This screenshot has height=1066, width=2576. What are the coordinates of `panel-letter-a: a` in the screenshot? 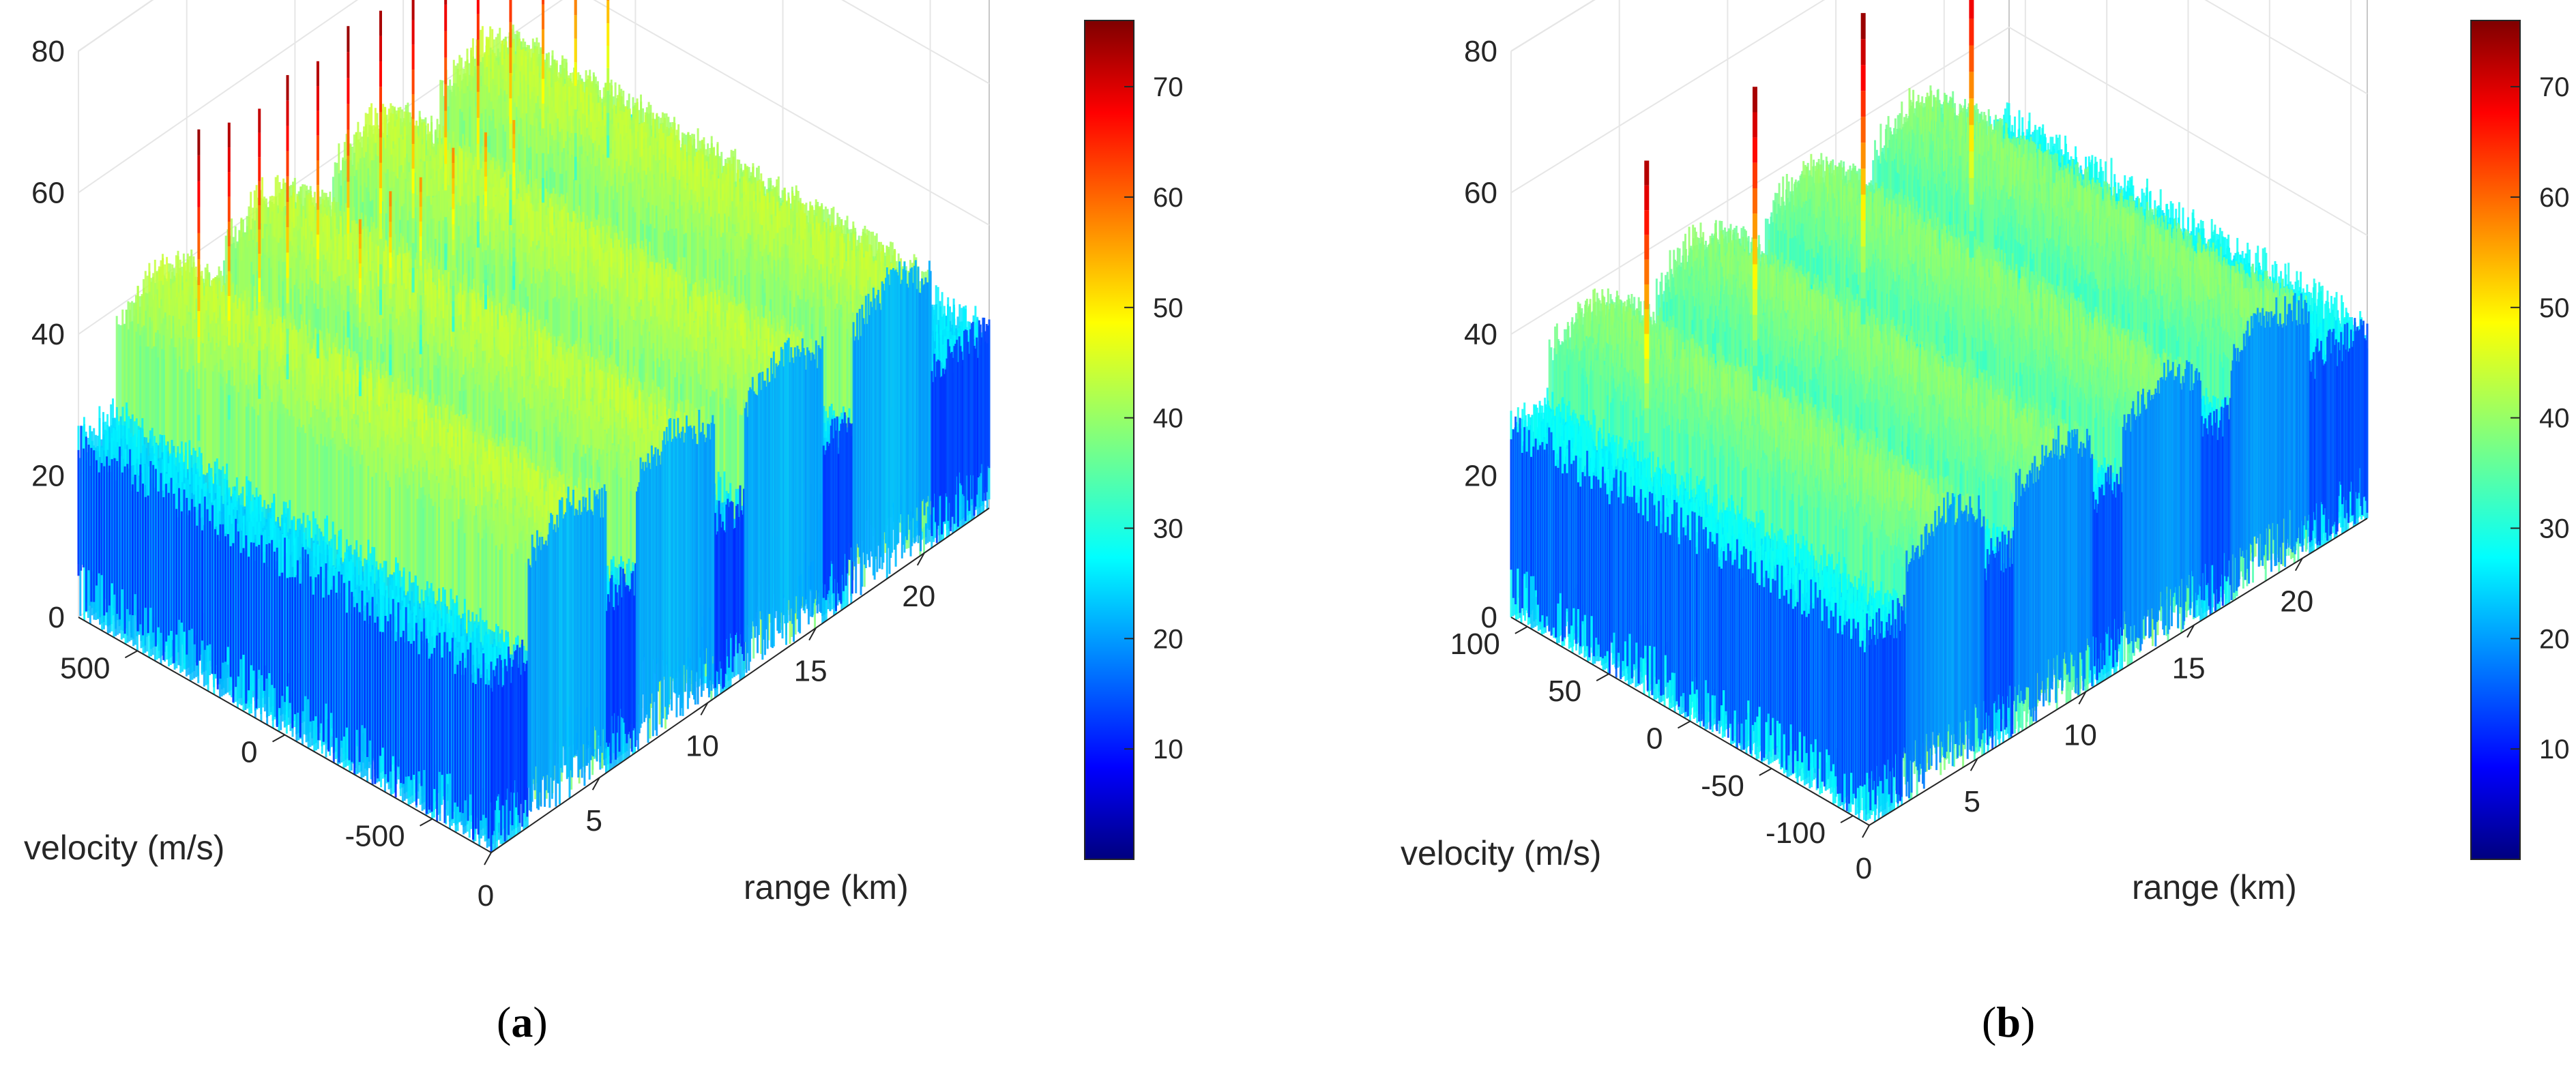 It's located at (522, 1022).